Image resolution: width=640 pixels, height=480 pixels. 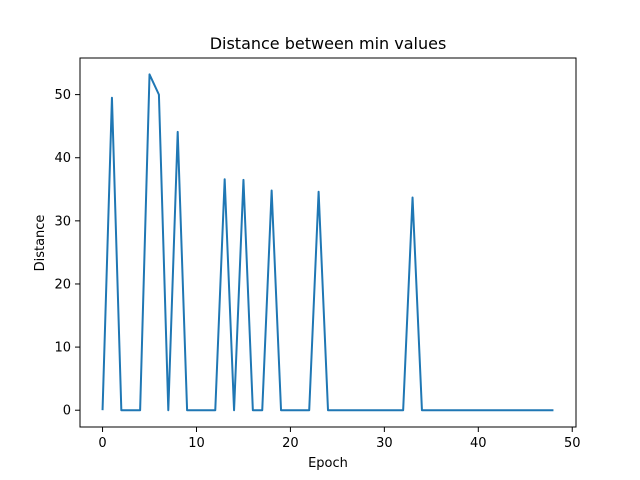 I want to click on y-axis-ticks: 0 10 20 30 40 50, so click(x=67, y=253).